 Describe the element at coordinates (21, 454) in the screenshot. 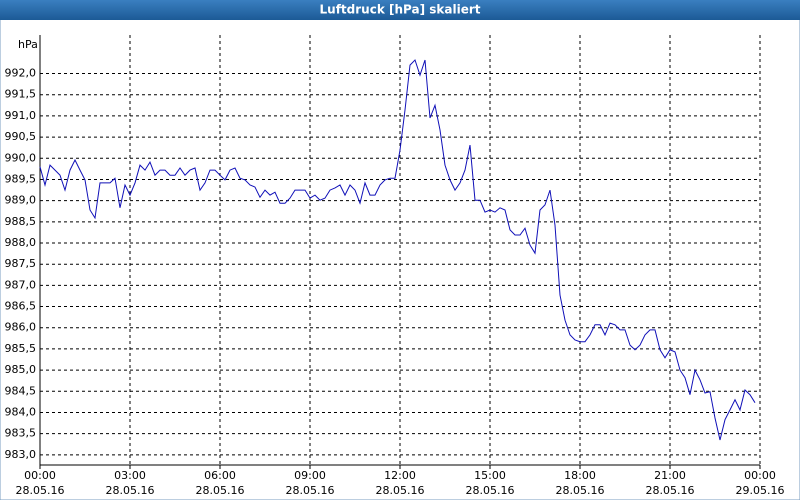

I see `y-tick-label: 983,0` at that location.